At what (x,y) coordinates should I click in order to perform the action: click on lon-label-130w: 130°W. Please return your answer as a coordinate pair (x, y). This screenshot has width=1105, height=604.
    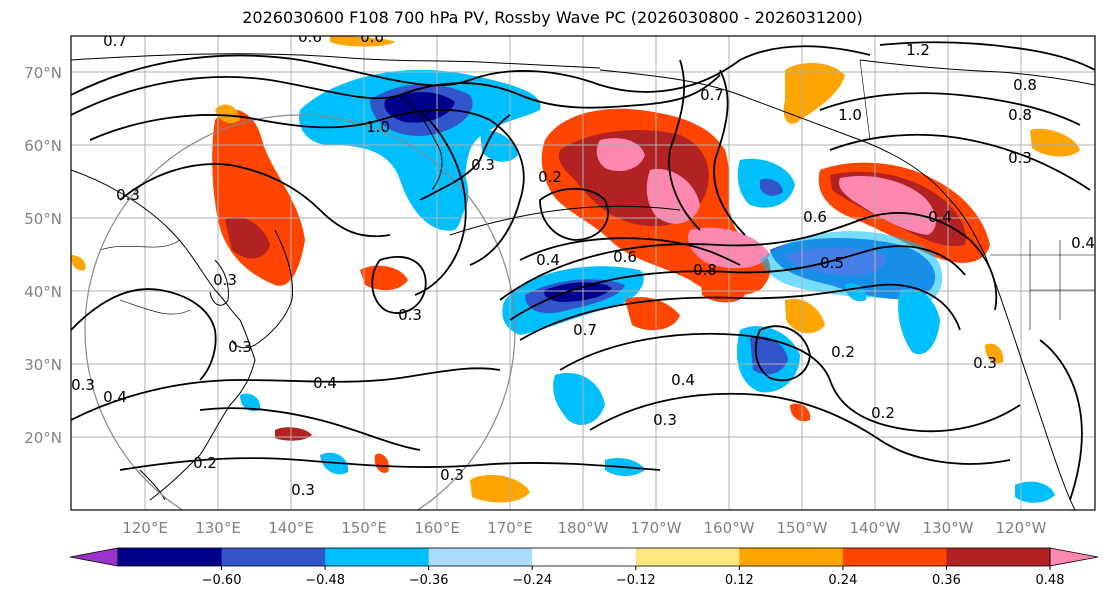
    Looking at the image, I should click on (948, 528).